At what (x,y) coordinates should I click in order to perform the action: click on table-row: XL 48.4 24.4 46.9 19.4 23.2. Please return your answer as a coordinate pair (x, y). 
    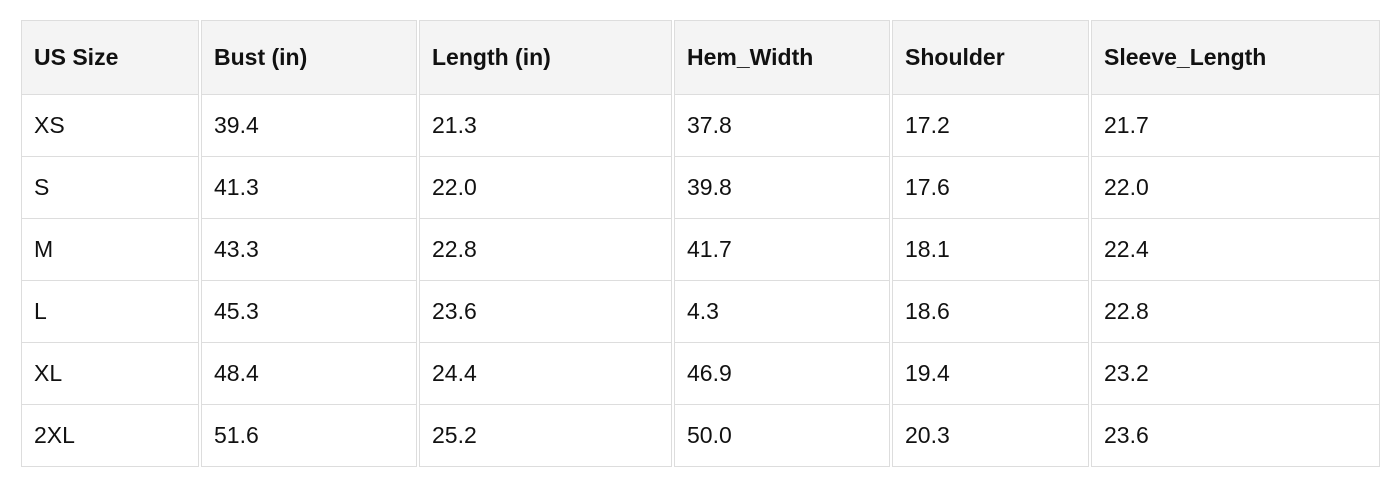
    Looking at the image, I should click on (700, 374).